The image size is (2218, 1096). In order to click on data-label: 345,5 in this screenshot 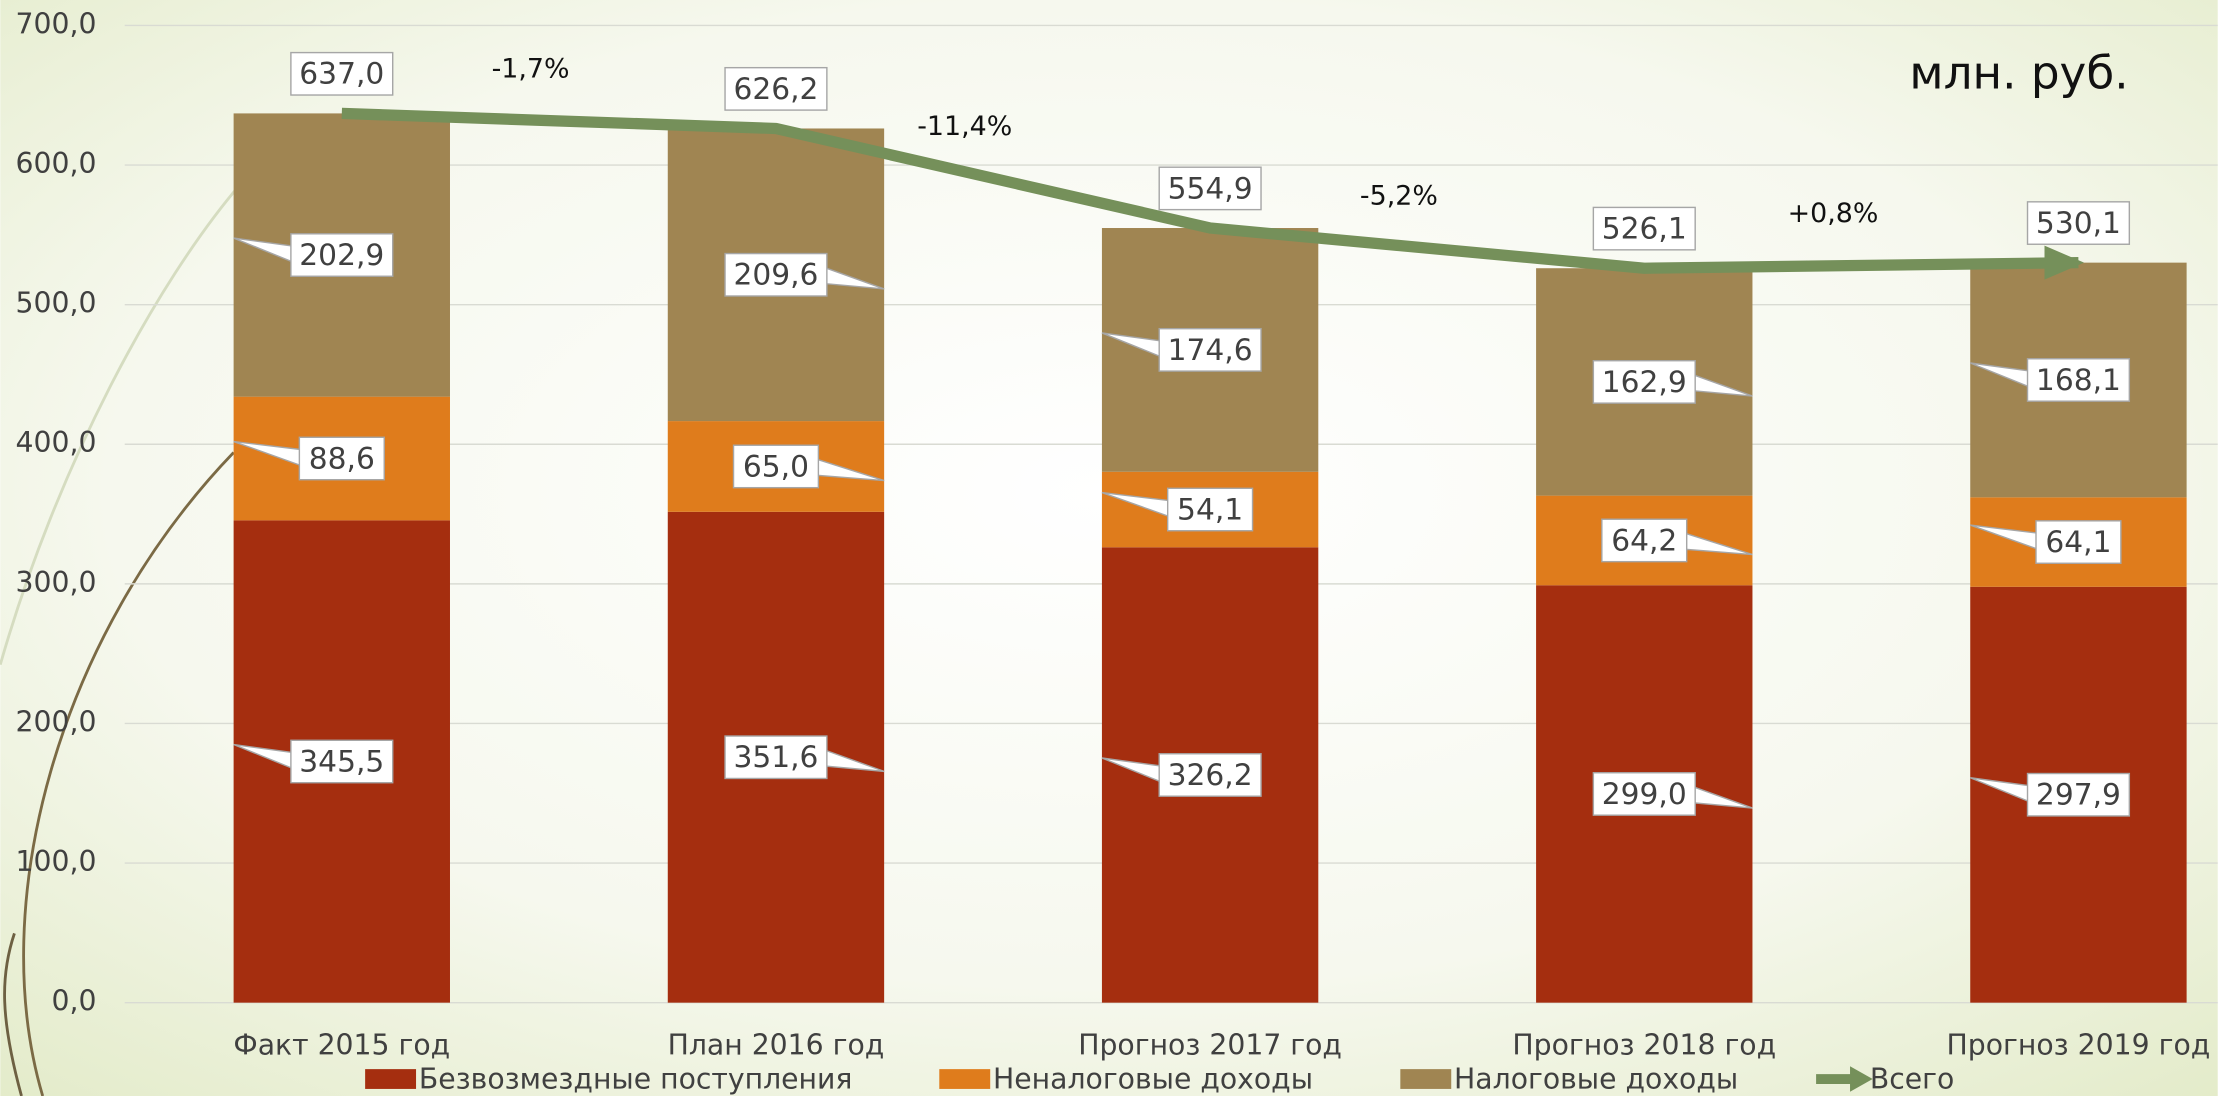, I will do `click(341, 761)`.